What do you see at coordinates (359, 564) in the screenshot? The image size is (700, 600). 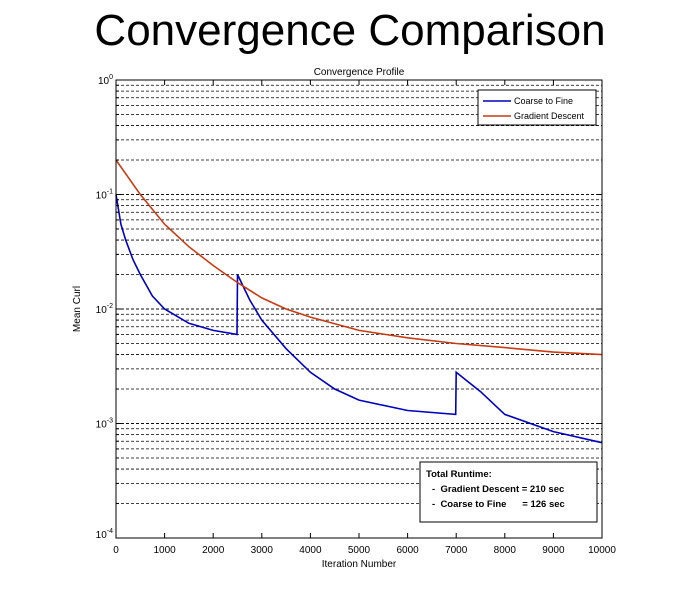 I see `x-axis-label: Iteration Number` at bounding box center [359, 564].